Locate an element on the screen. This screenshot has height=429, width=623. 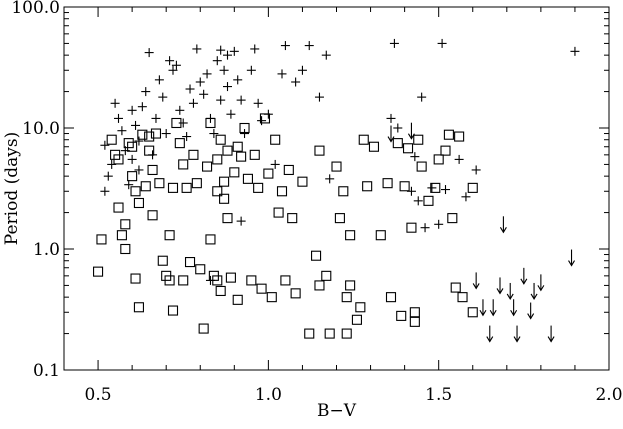
y-axis-label: Period (days) is located at coordinates (12, 188).